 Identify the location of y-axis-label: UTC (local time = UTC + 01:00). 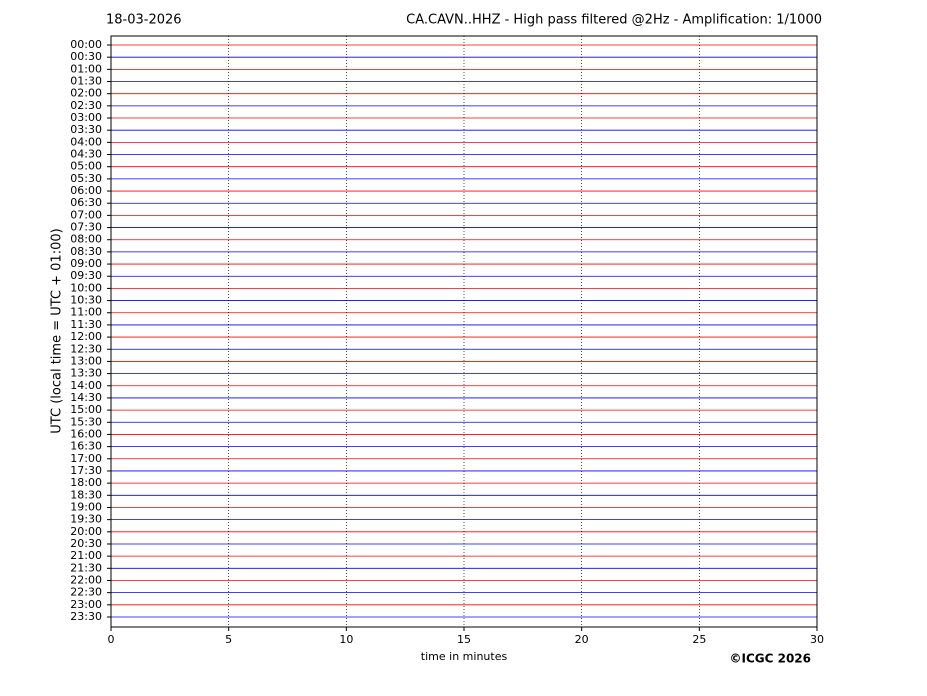
(57, 330).